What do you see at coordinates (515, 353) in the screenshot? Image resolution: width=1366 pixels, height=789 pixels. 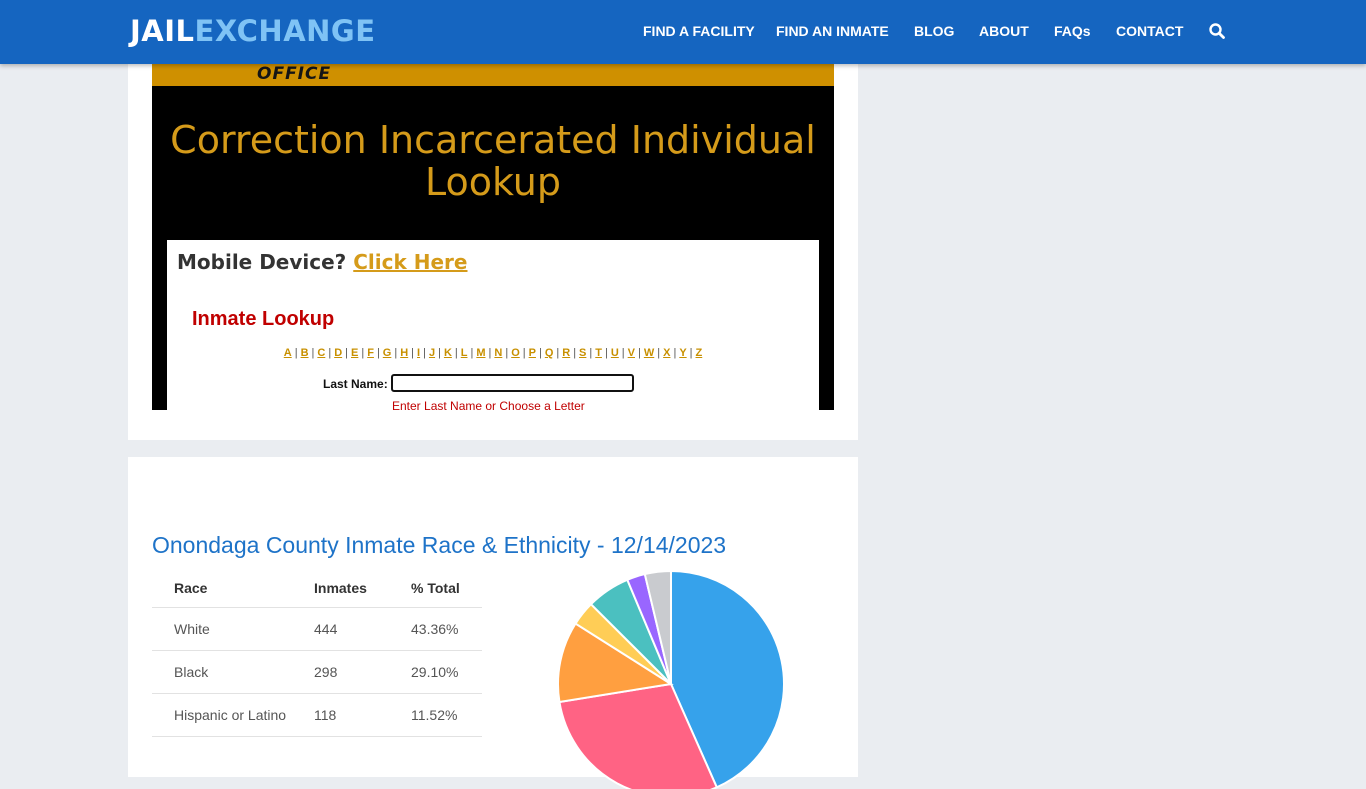 I see `letter-link-o: O` at bounding box center [515, 353].